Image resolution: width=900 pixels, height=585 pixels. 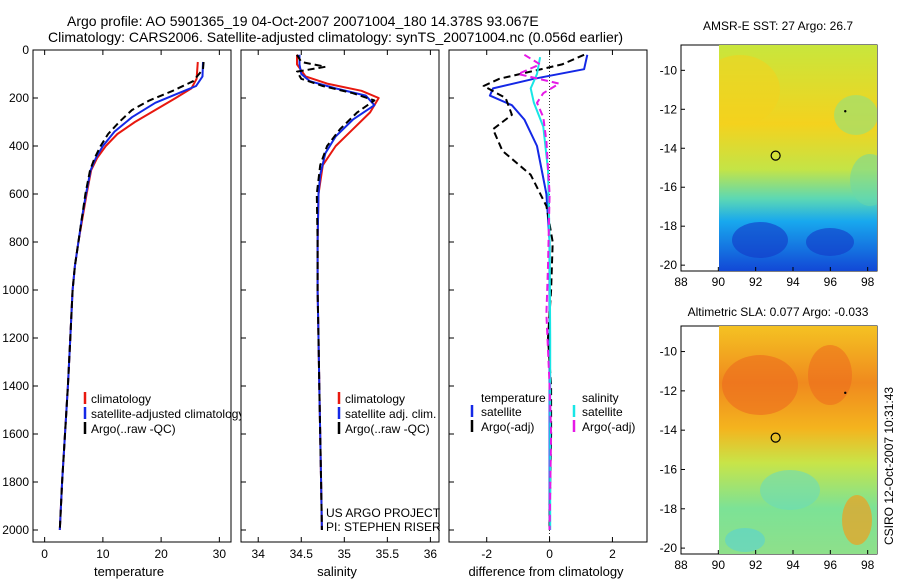 What do you see at coordinates (220, 554) in the screenshot?
I see `x-tick-label: 30` at bounding box center [220, 554].